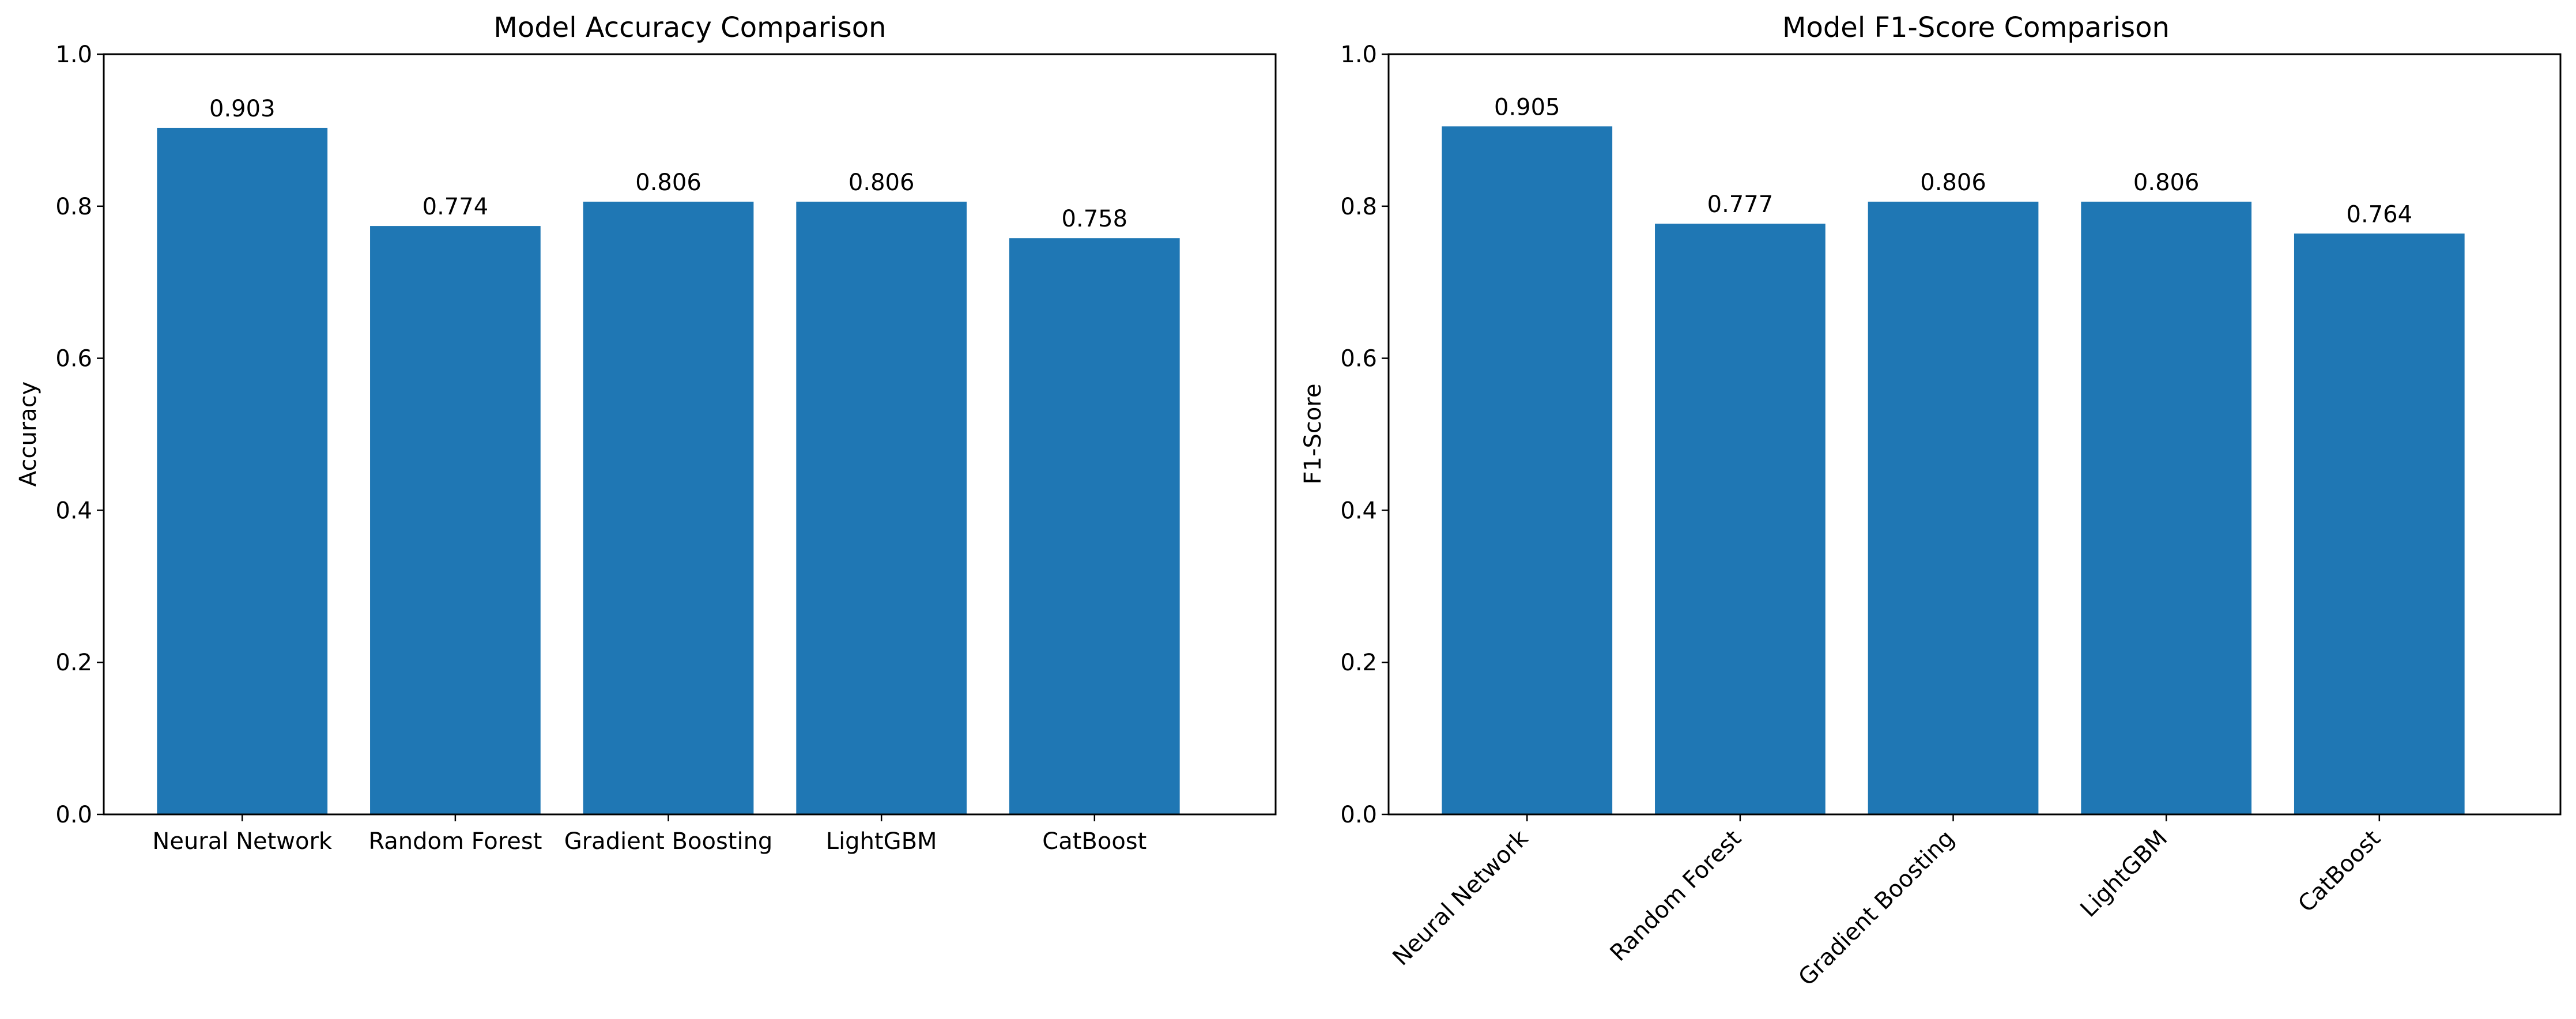  What do you see at coordinates (1740, 204) in the screenshot?
I see `f1-value-label-random-forest: 0.777` at bounding box center [1740, 204].